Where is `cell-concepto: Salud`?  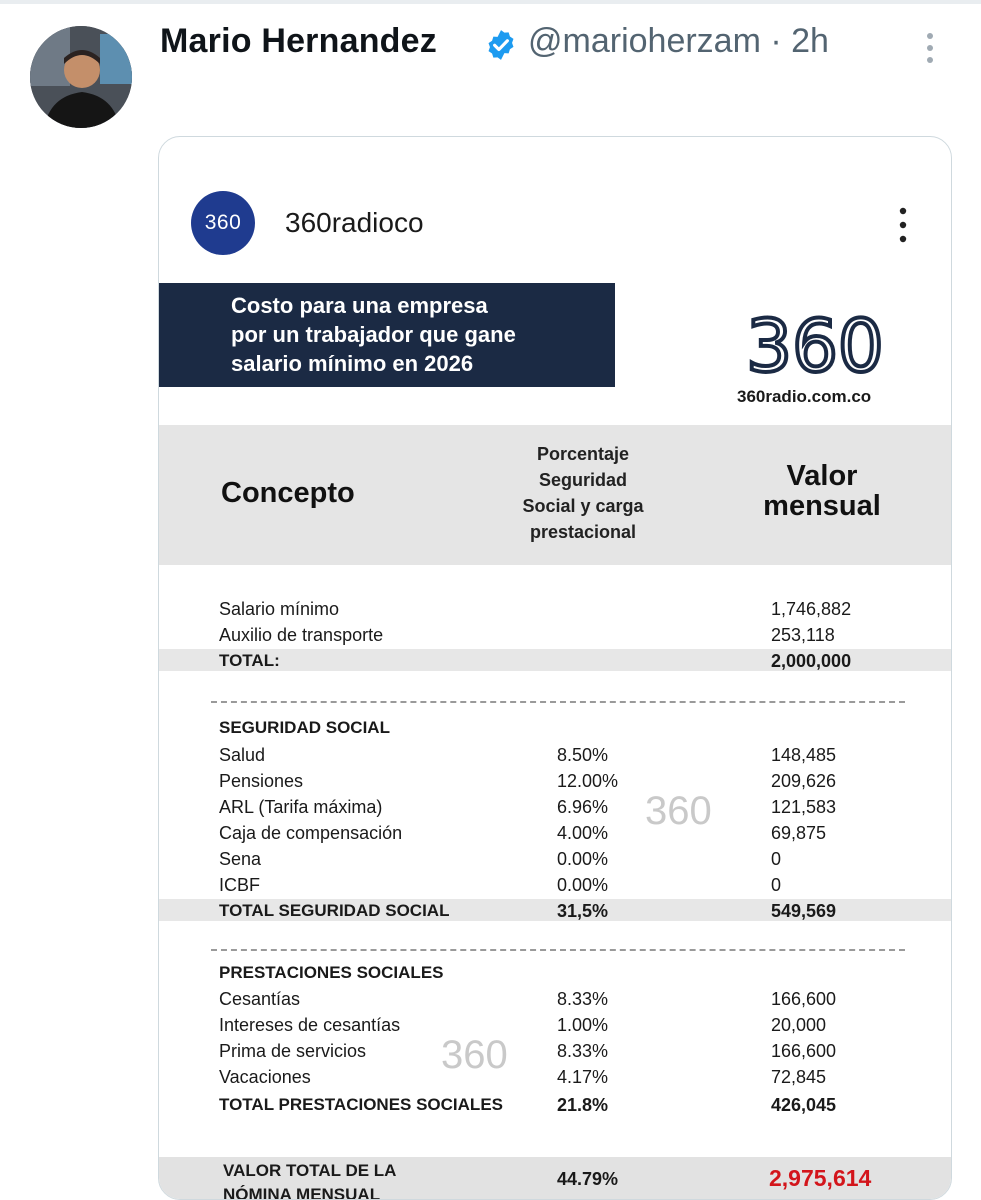 cell-concepto: Salud is located at coordinates (242, 755).